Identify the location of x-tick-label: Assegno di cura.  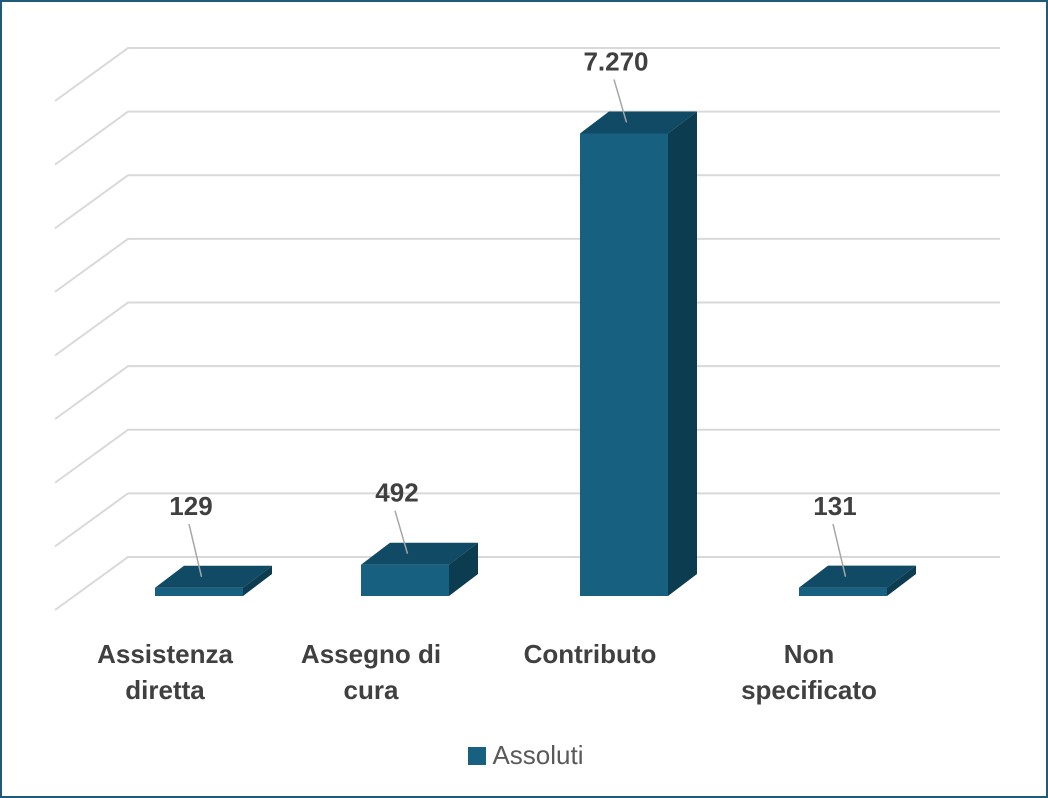
(371, 672).